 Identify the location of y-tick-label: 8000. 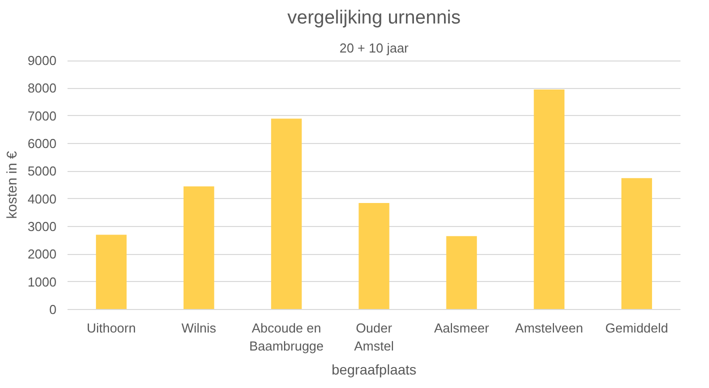
(42, 88).